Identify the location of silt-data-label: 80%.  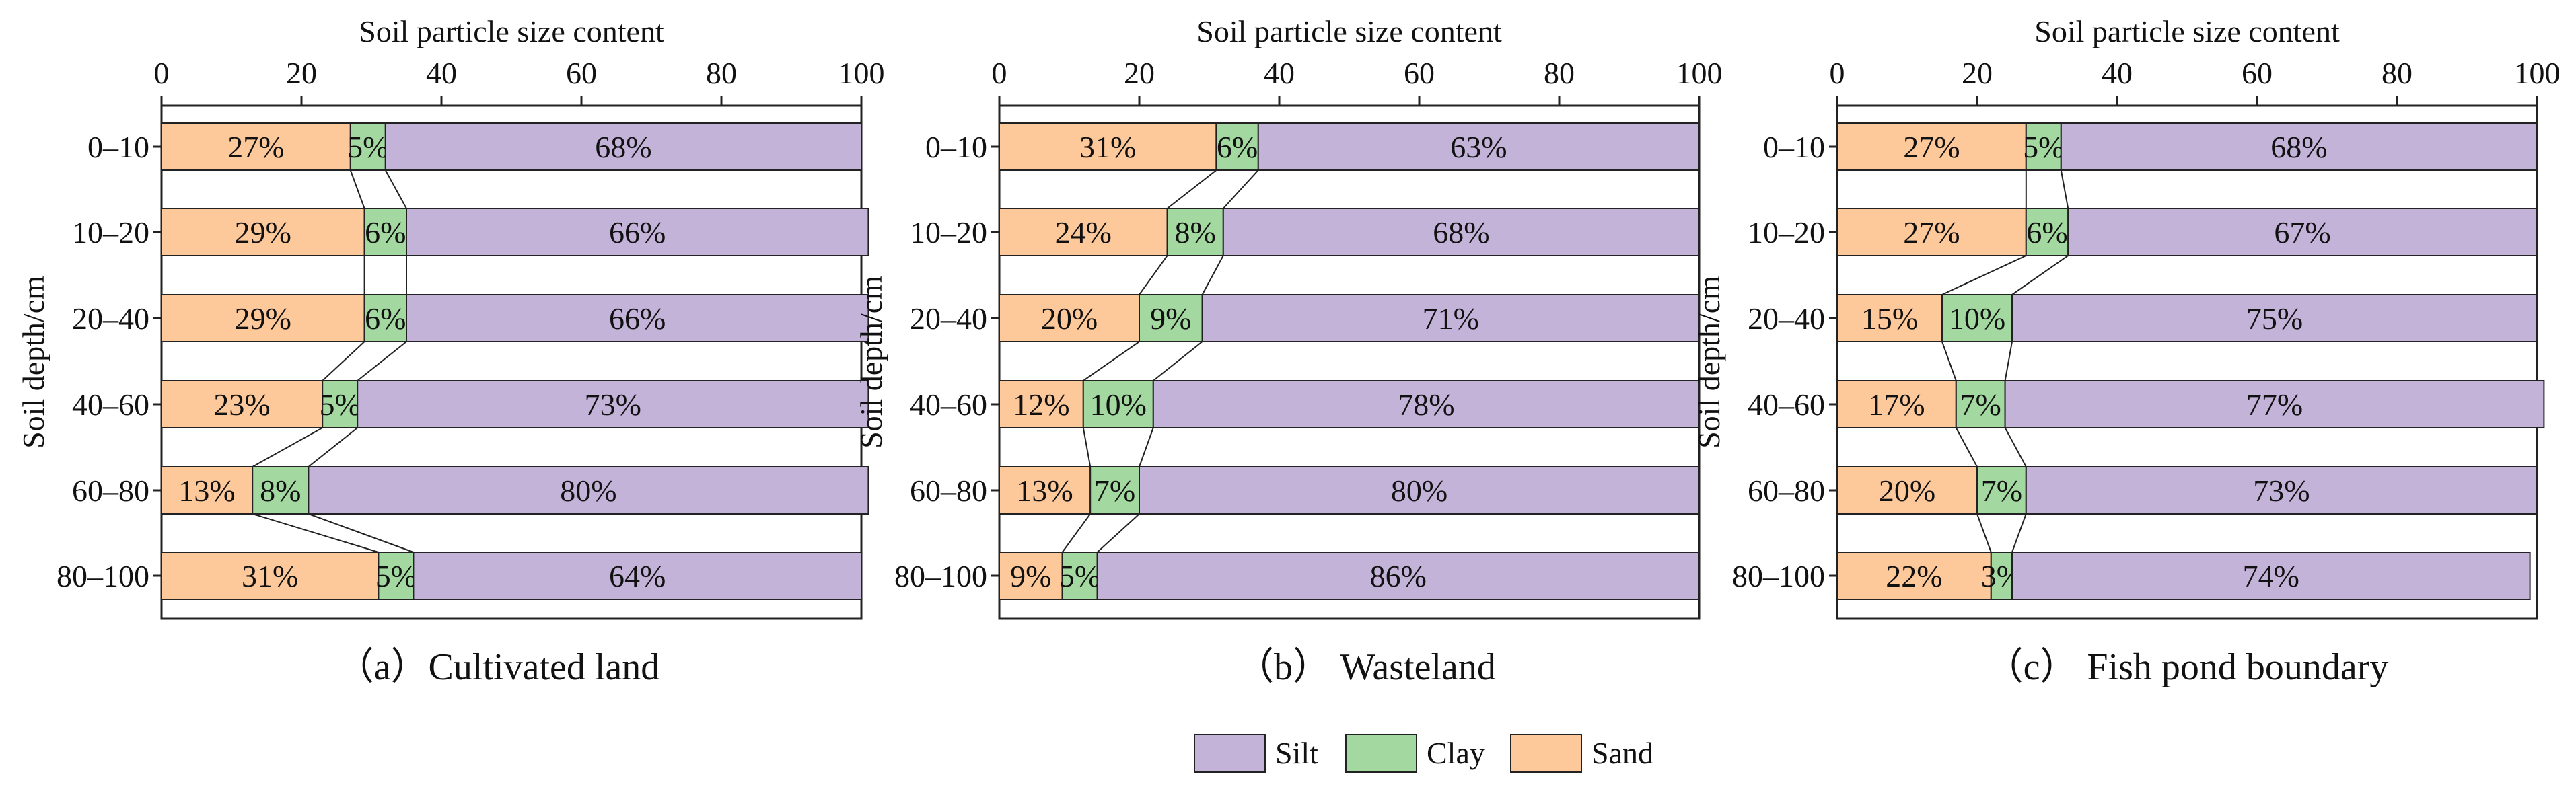
(1419, 491).